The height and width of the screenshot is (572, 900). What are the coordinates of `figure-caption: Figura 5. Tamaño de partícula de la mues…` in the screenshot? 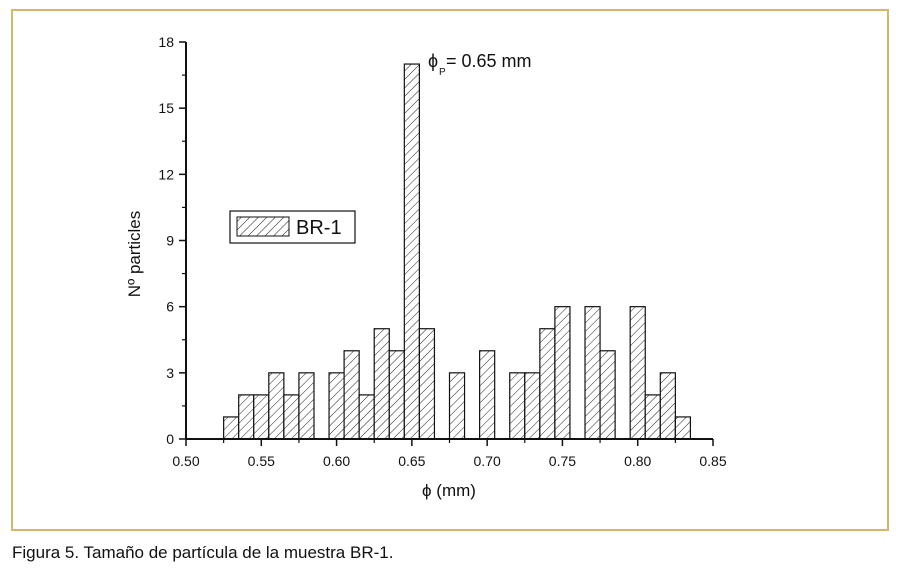 It's located at (203, 552).